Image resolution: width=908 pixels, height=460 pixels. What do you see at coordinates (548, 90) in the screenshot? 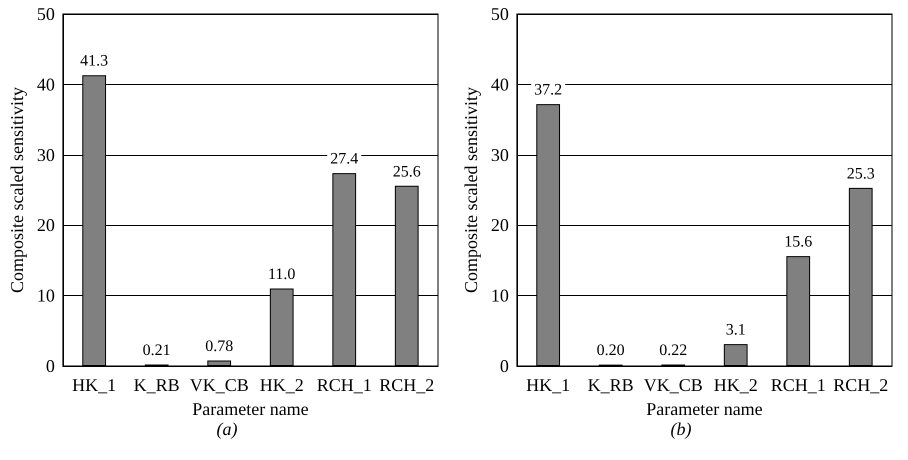
I see `data-label: 37.2` at bounding box center [548, 90].